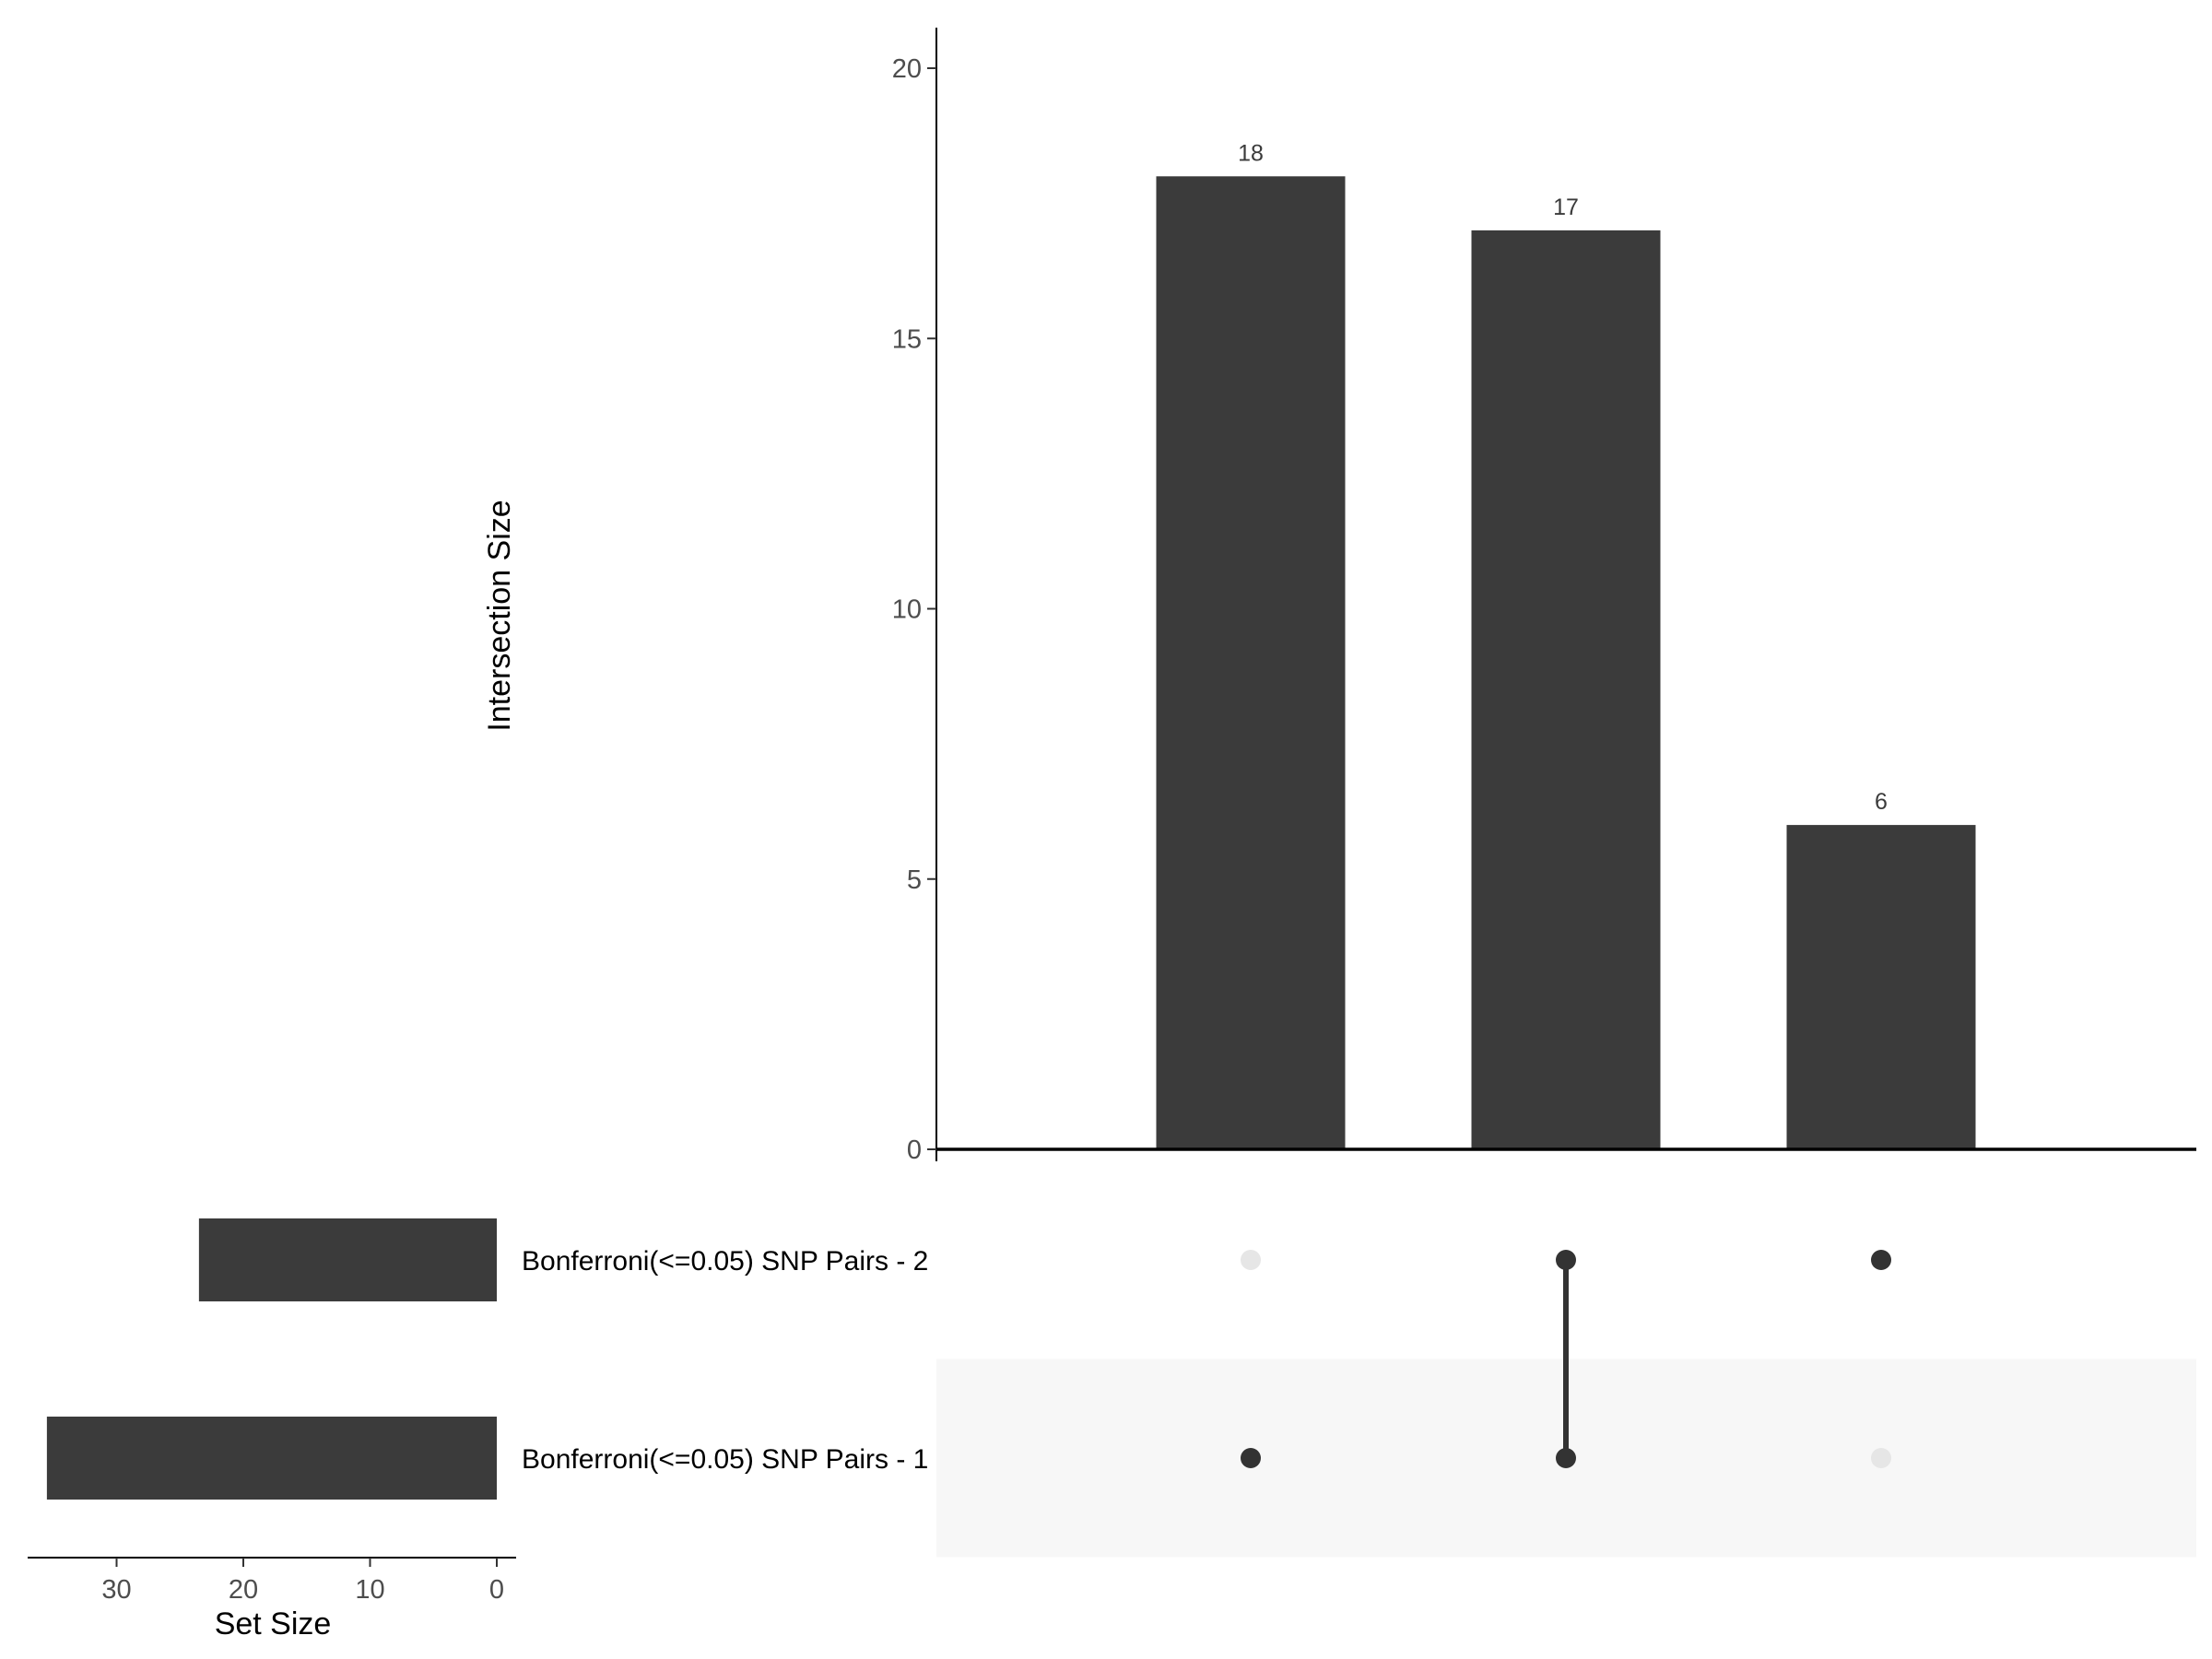 The image size is (2212, 1659). Describe the element at coordinates (907, 339) in the screenshot. I see `y-tick-label: 15` at that location.